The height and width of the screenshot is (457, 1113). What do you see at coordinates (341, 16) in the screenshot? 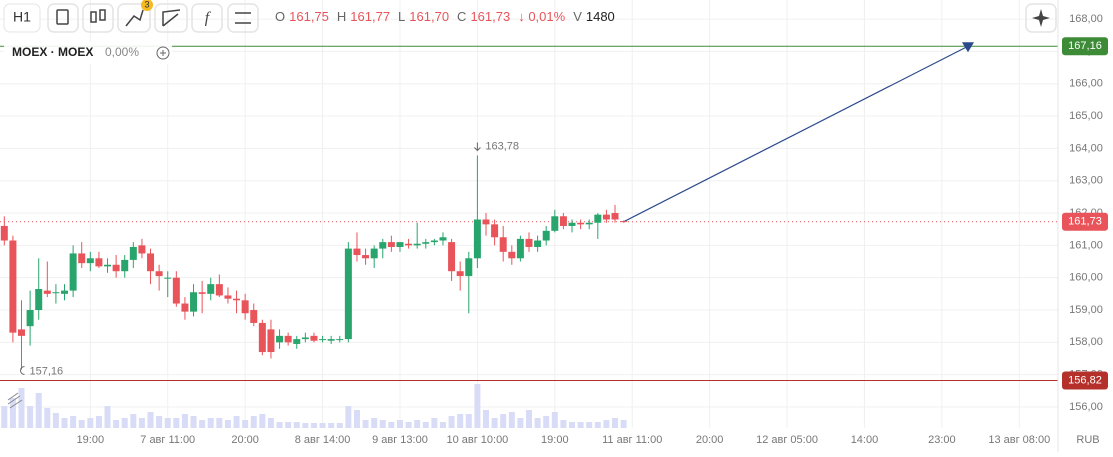
I see `ohlc-part: H` at bounding box center [341, 16].